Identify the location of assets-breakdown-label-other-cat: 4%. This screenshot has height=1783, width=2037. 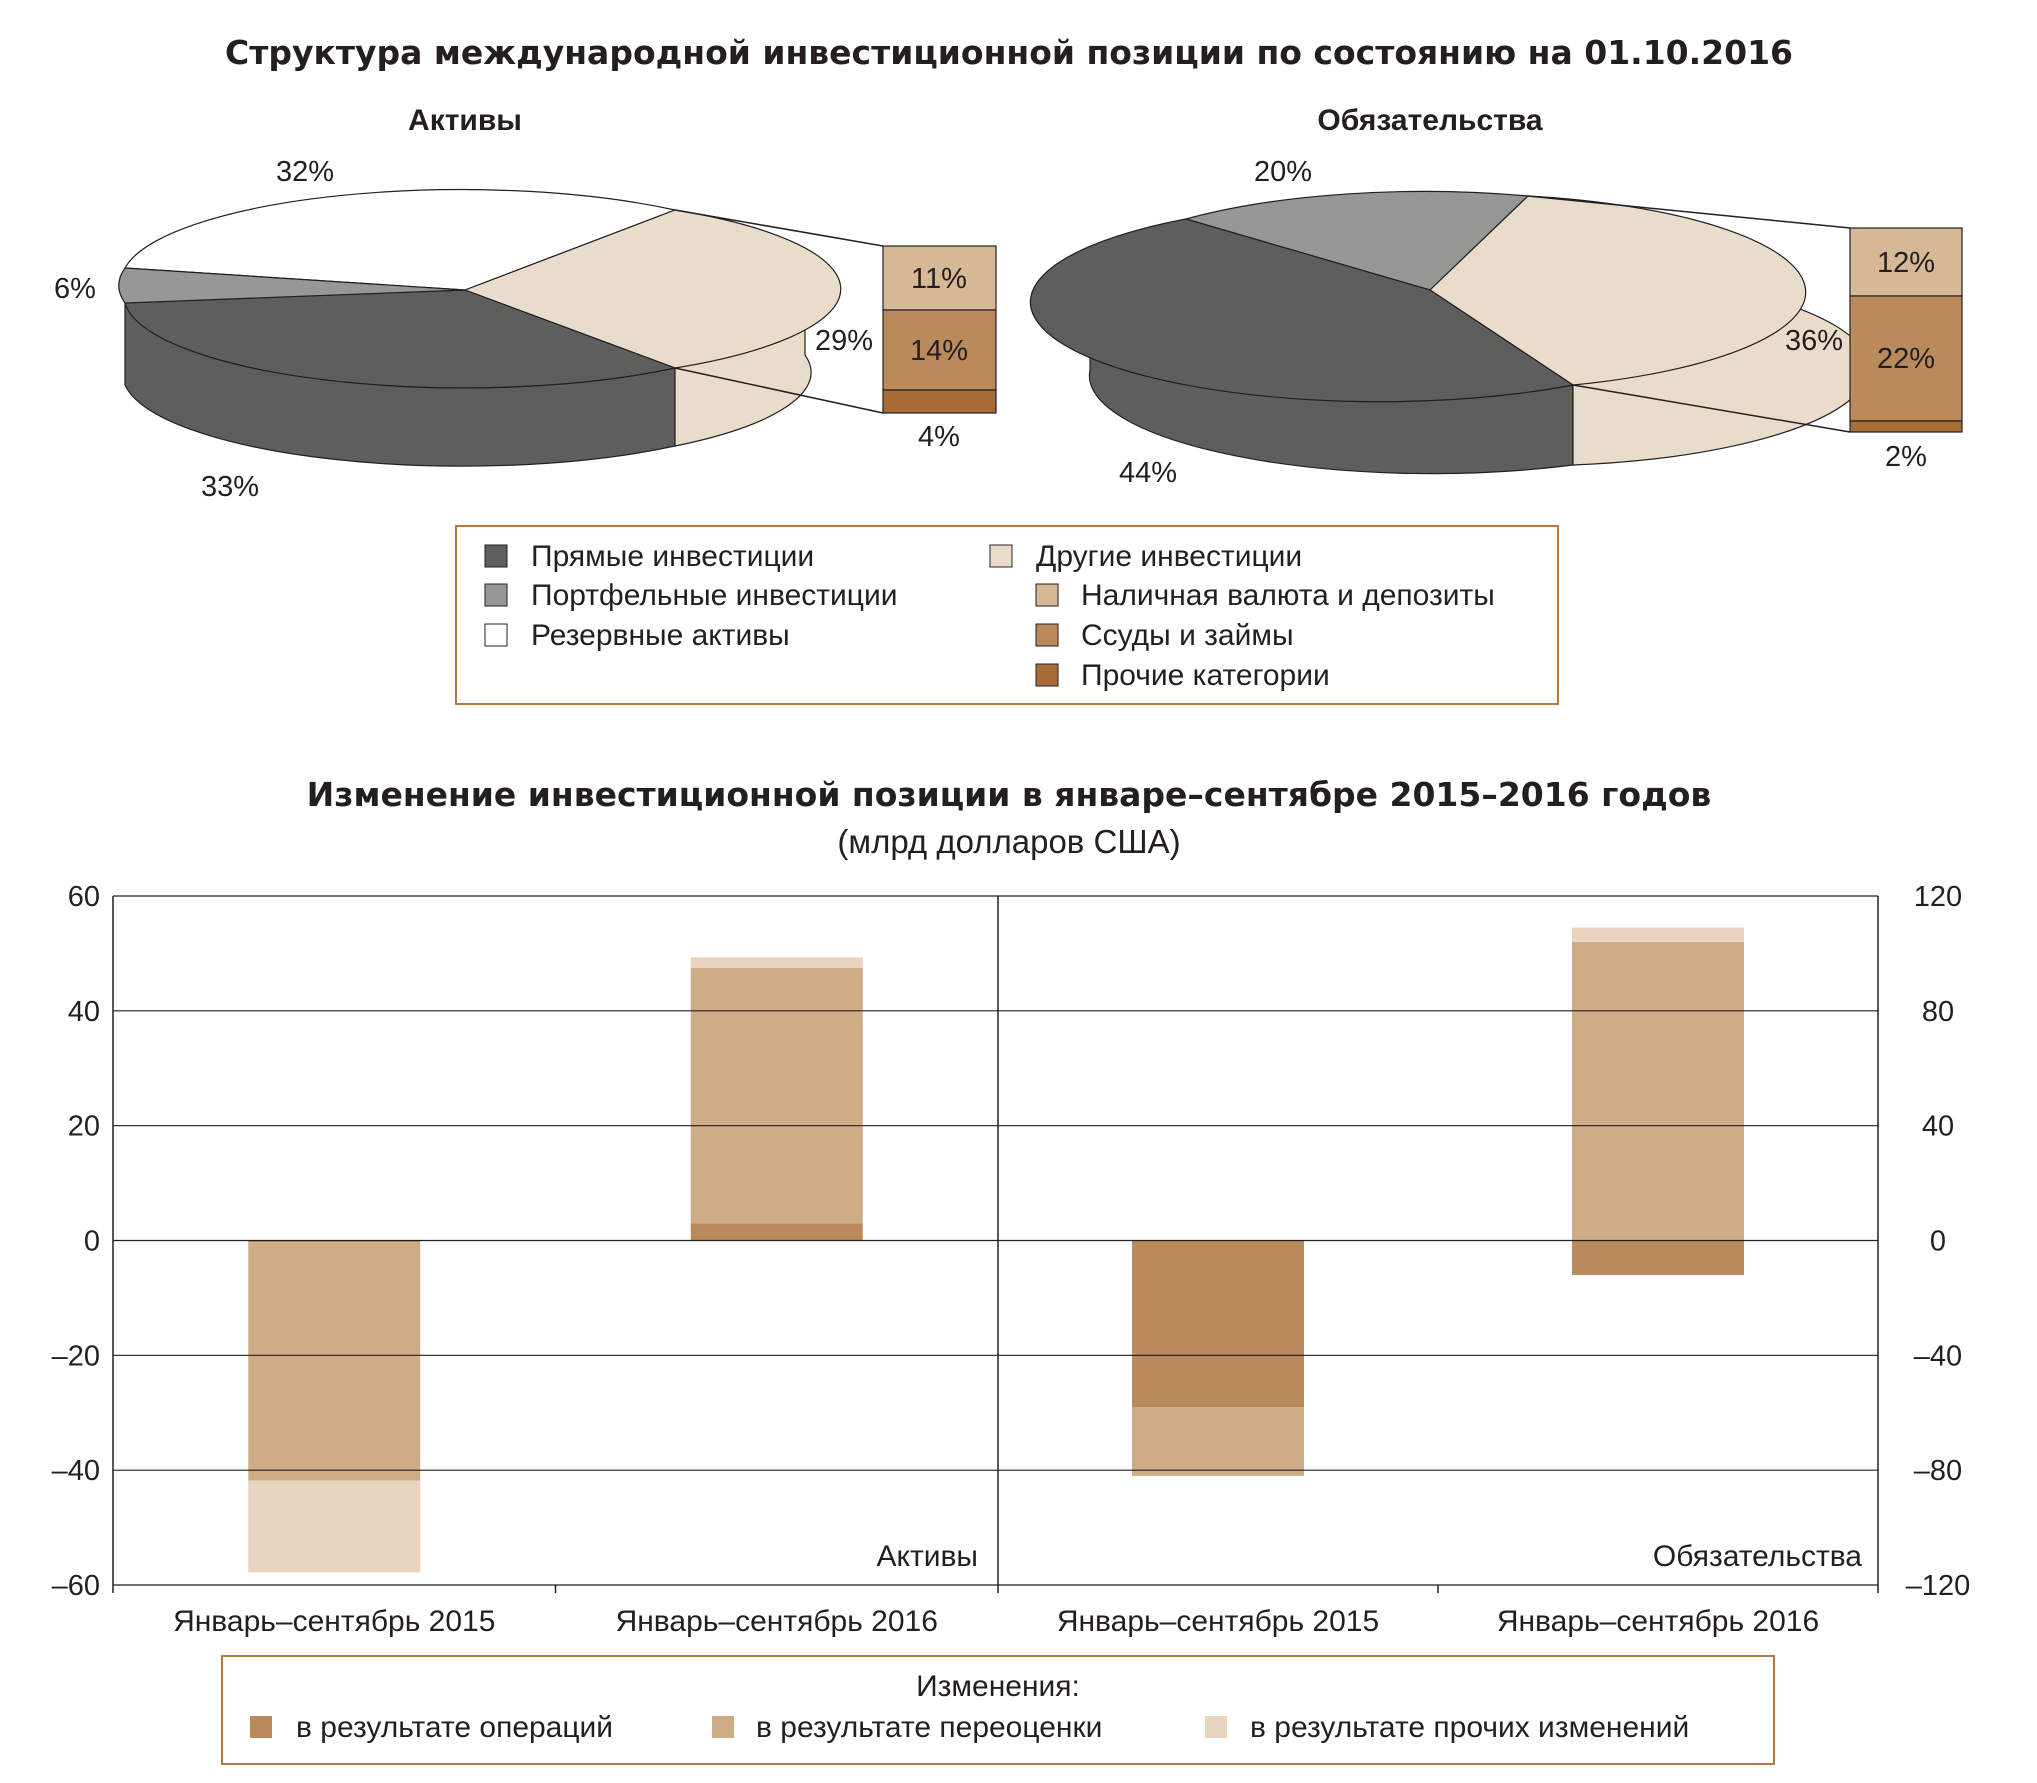
(939, 437).